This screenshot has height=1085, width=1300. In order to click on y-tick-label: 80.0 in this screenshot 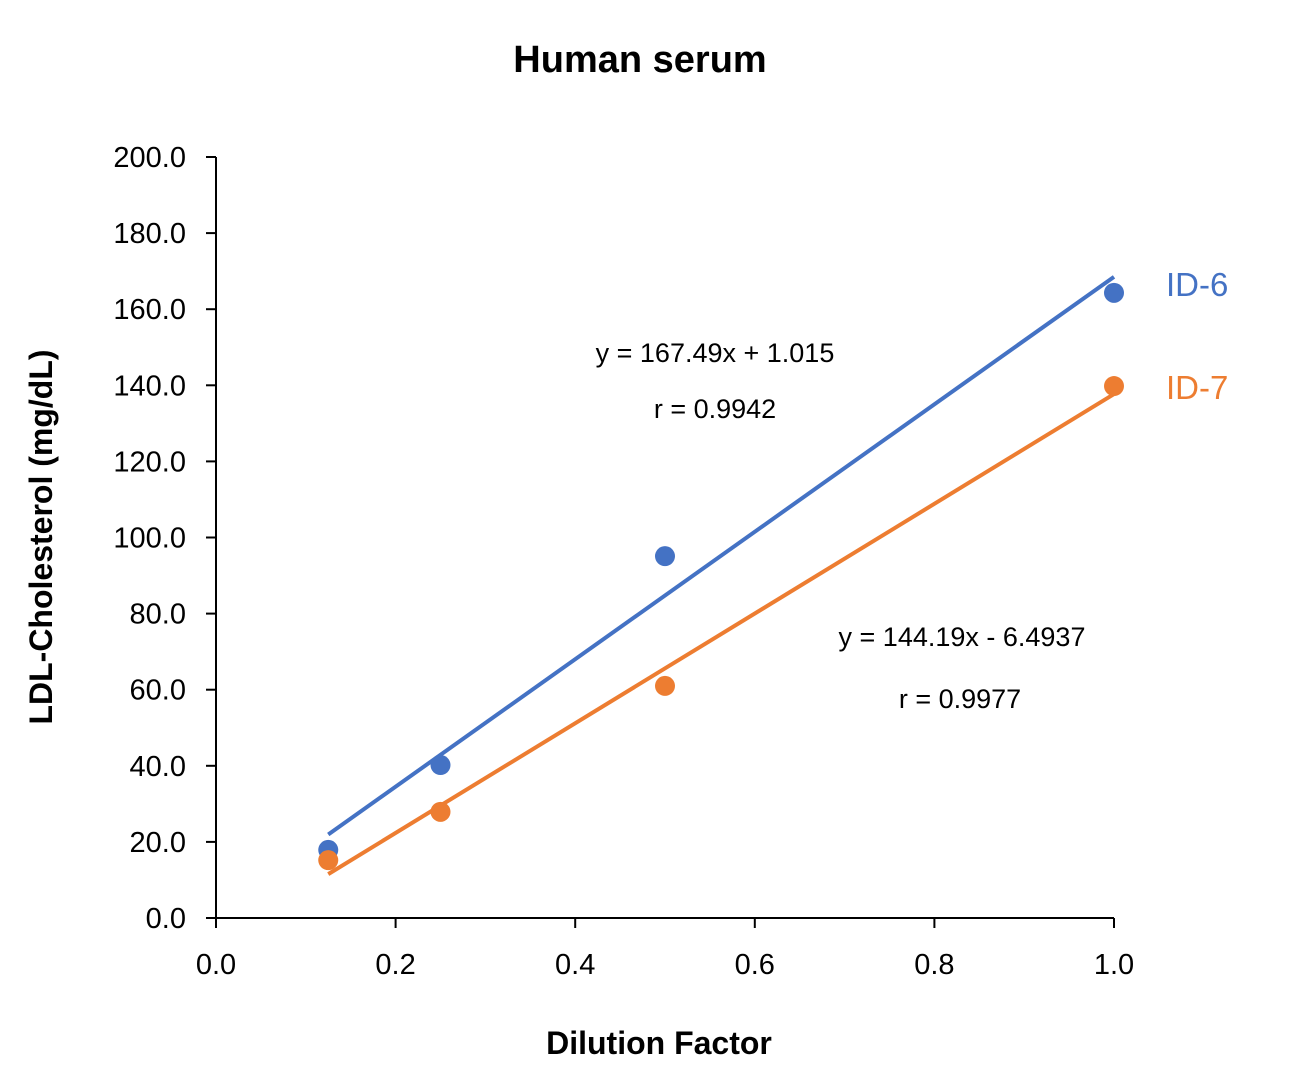, I will do `click(158, 615)`.